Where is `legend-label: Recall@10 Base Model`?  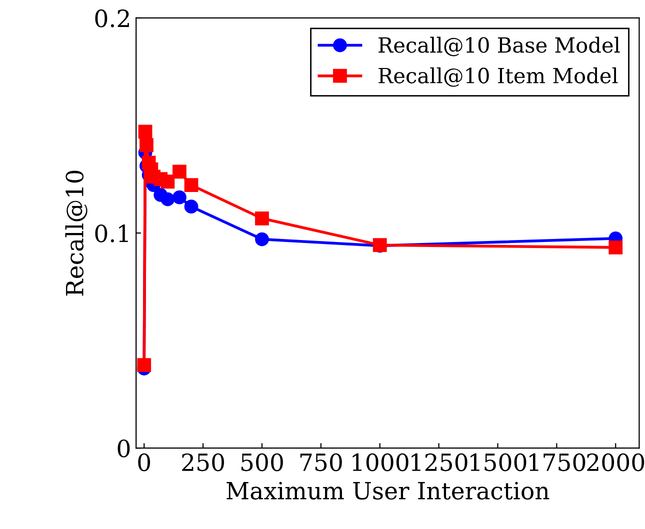
legend-label: Recall@10 Base Model is located at coordinates (499, 46).